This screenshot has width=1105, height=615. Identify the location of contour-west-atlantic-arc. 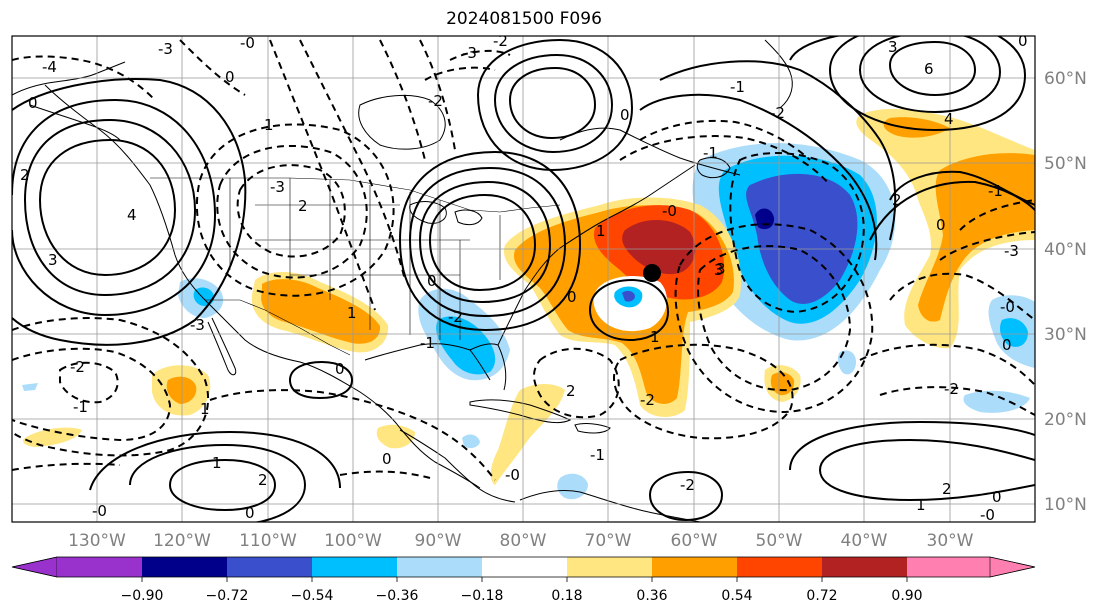
(758, 177).